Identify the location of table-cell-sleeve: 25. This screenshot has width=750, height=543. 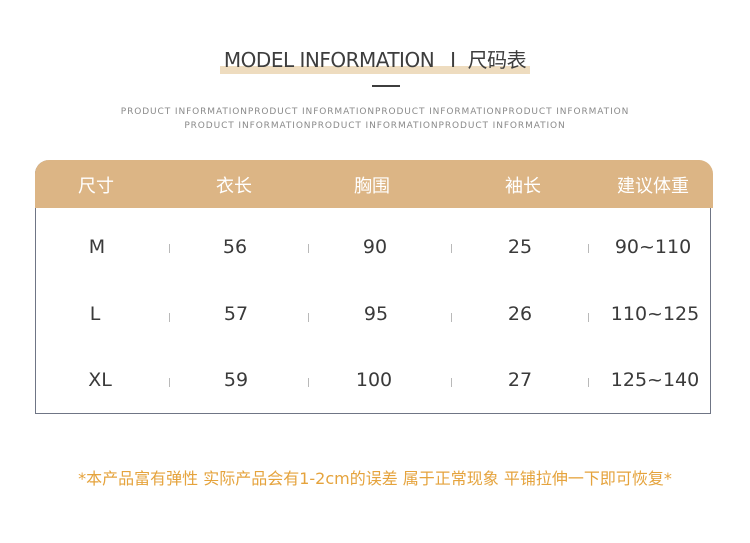
(520, 247).